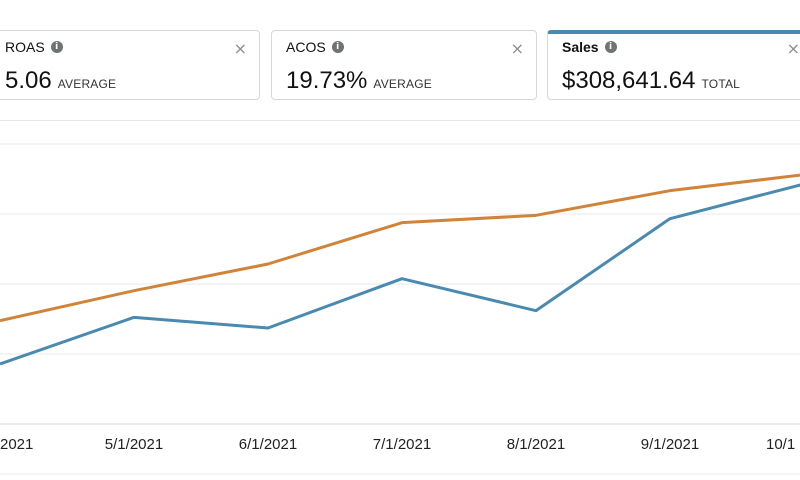  Describe the element at coordinates (134, 444) in the screenshot. I see `x-tick-label: 5/1/2021` at that location.